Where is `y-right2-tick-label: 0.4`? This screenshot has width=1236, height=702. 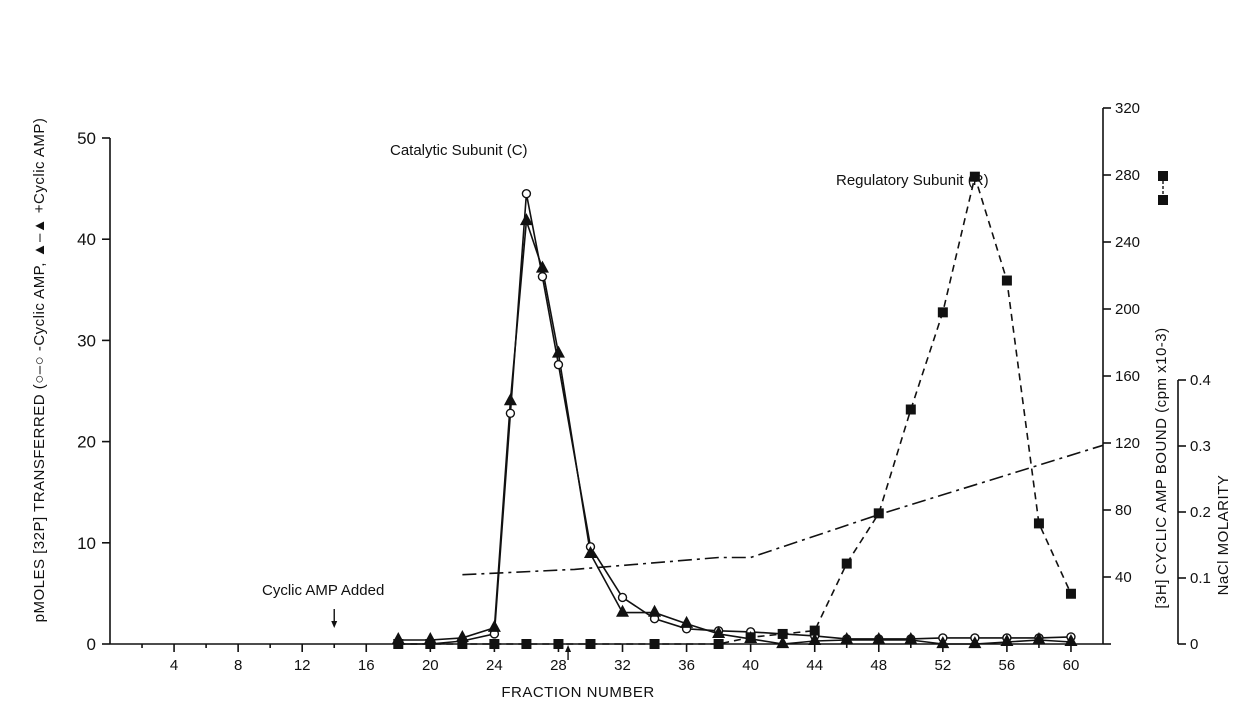 y-right2-tick-label: 0.4 is located at coordinates (1200, 380).